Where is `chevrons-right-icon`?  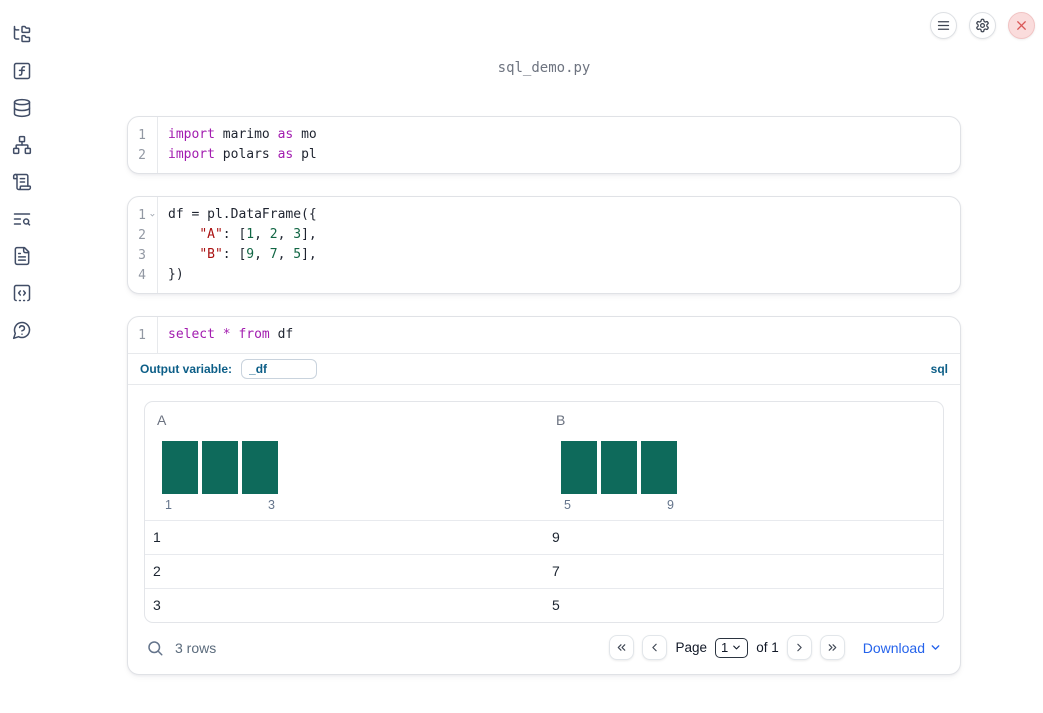
chevrons-right-icon is located at coordinates (832, 647).